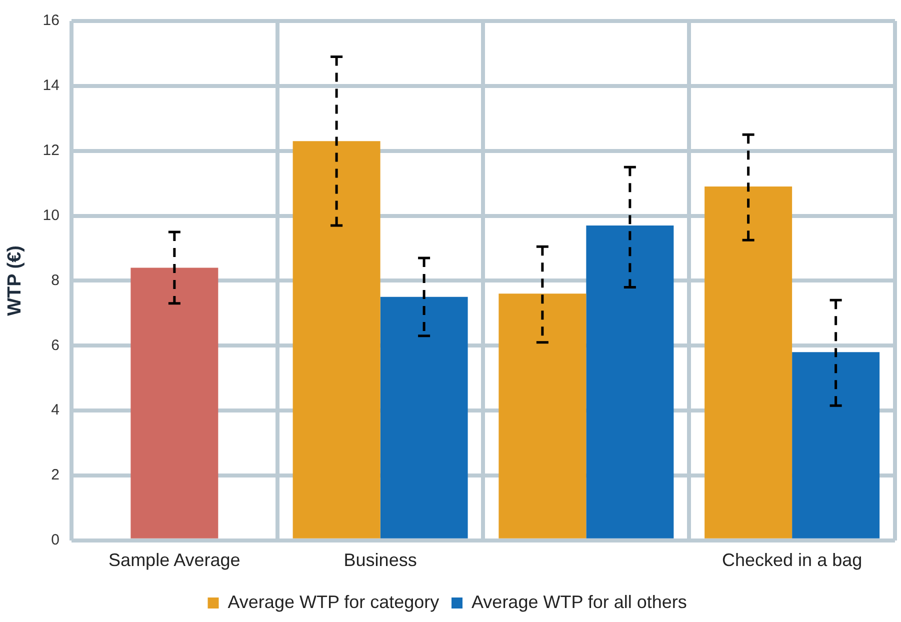 This screenshot has height=622, width=901. What do you see at coordinates (51, 215) in the screenshot?
I see `y-tick-label: 10` at bounding box center [51, 215].